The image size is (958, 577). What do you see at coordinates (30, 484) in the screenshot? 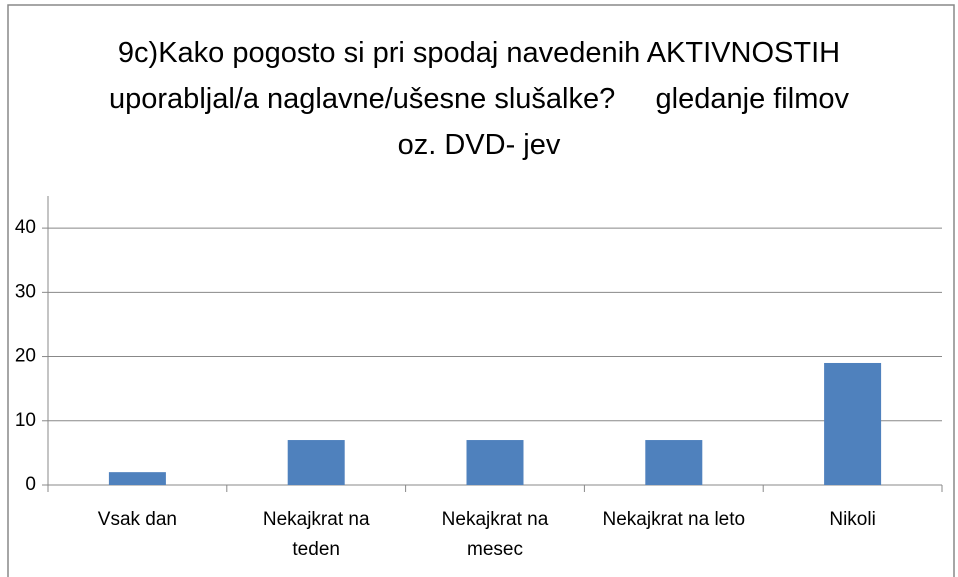
I see `y-tick-label: 0` at bounding box center [30, 484].